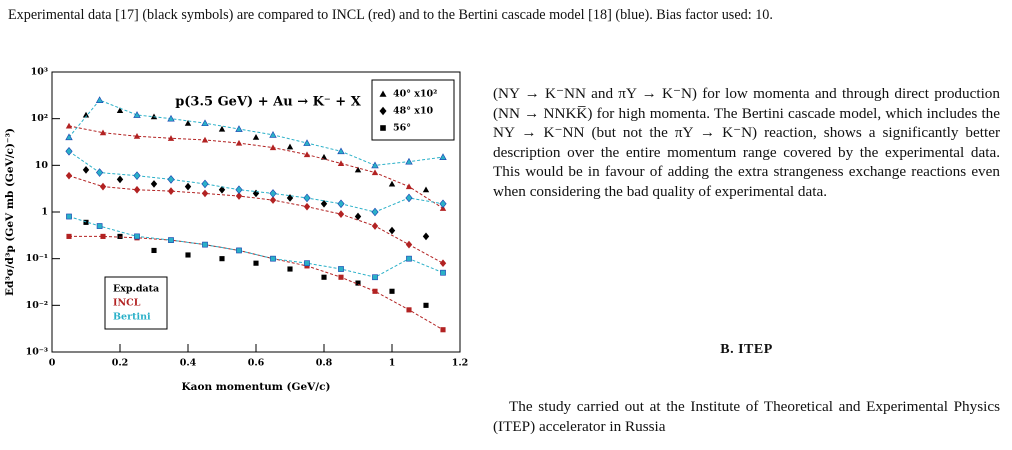 The width and height of the screenshot is (1012, 450). I want to click on y-tick-label: 10⁻¹, so click(37, 258).